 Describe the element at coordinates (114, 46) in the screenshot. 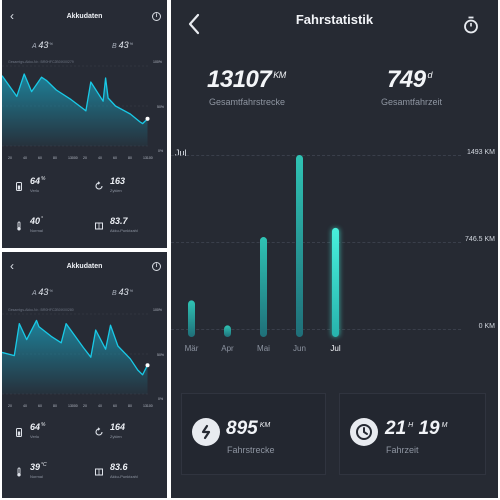

I see `cell-b-letter: B` at that location.